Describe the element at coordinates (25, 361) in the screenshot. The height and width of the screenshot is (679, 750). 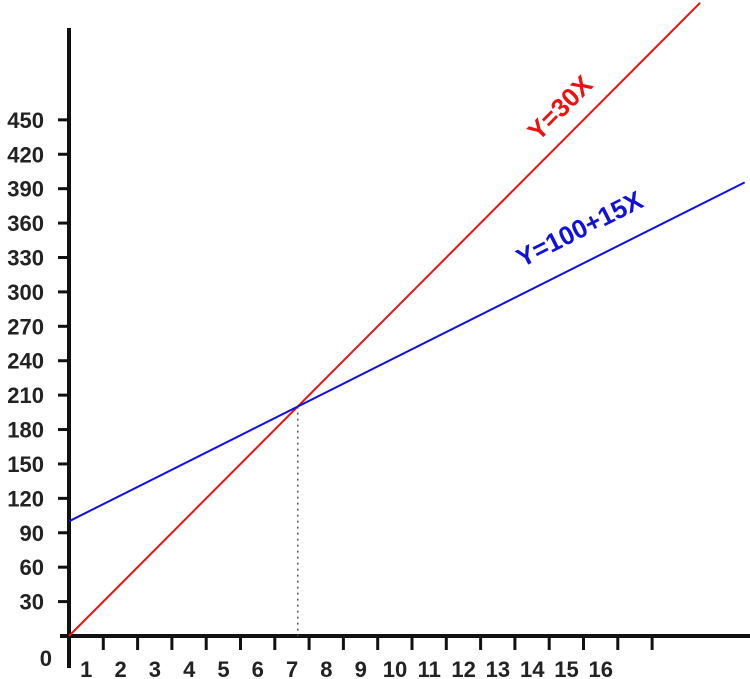
I see `y-tick-label: 240` at that location.